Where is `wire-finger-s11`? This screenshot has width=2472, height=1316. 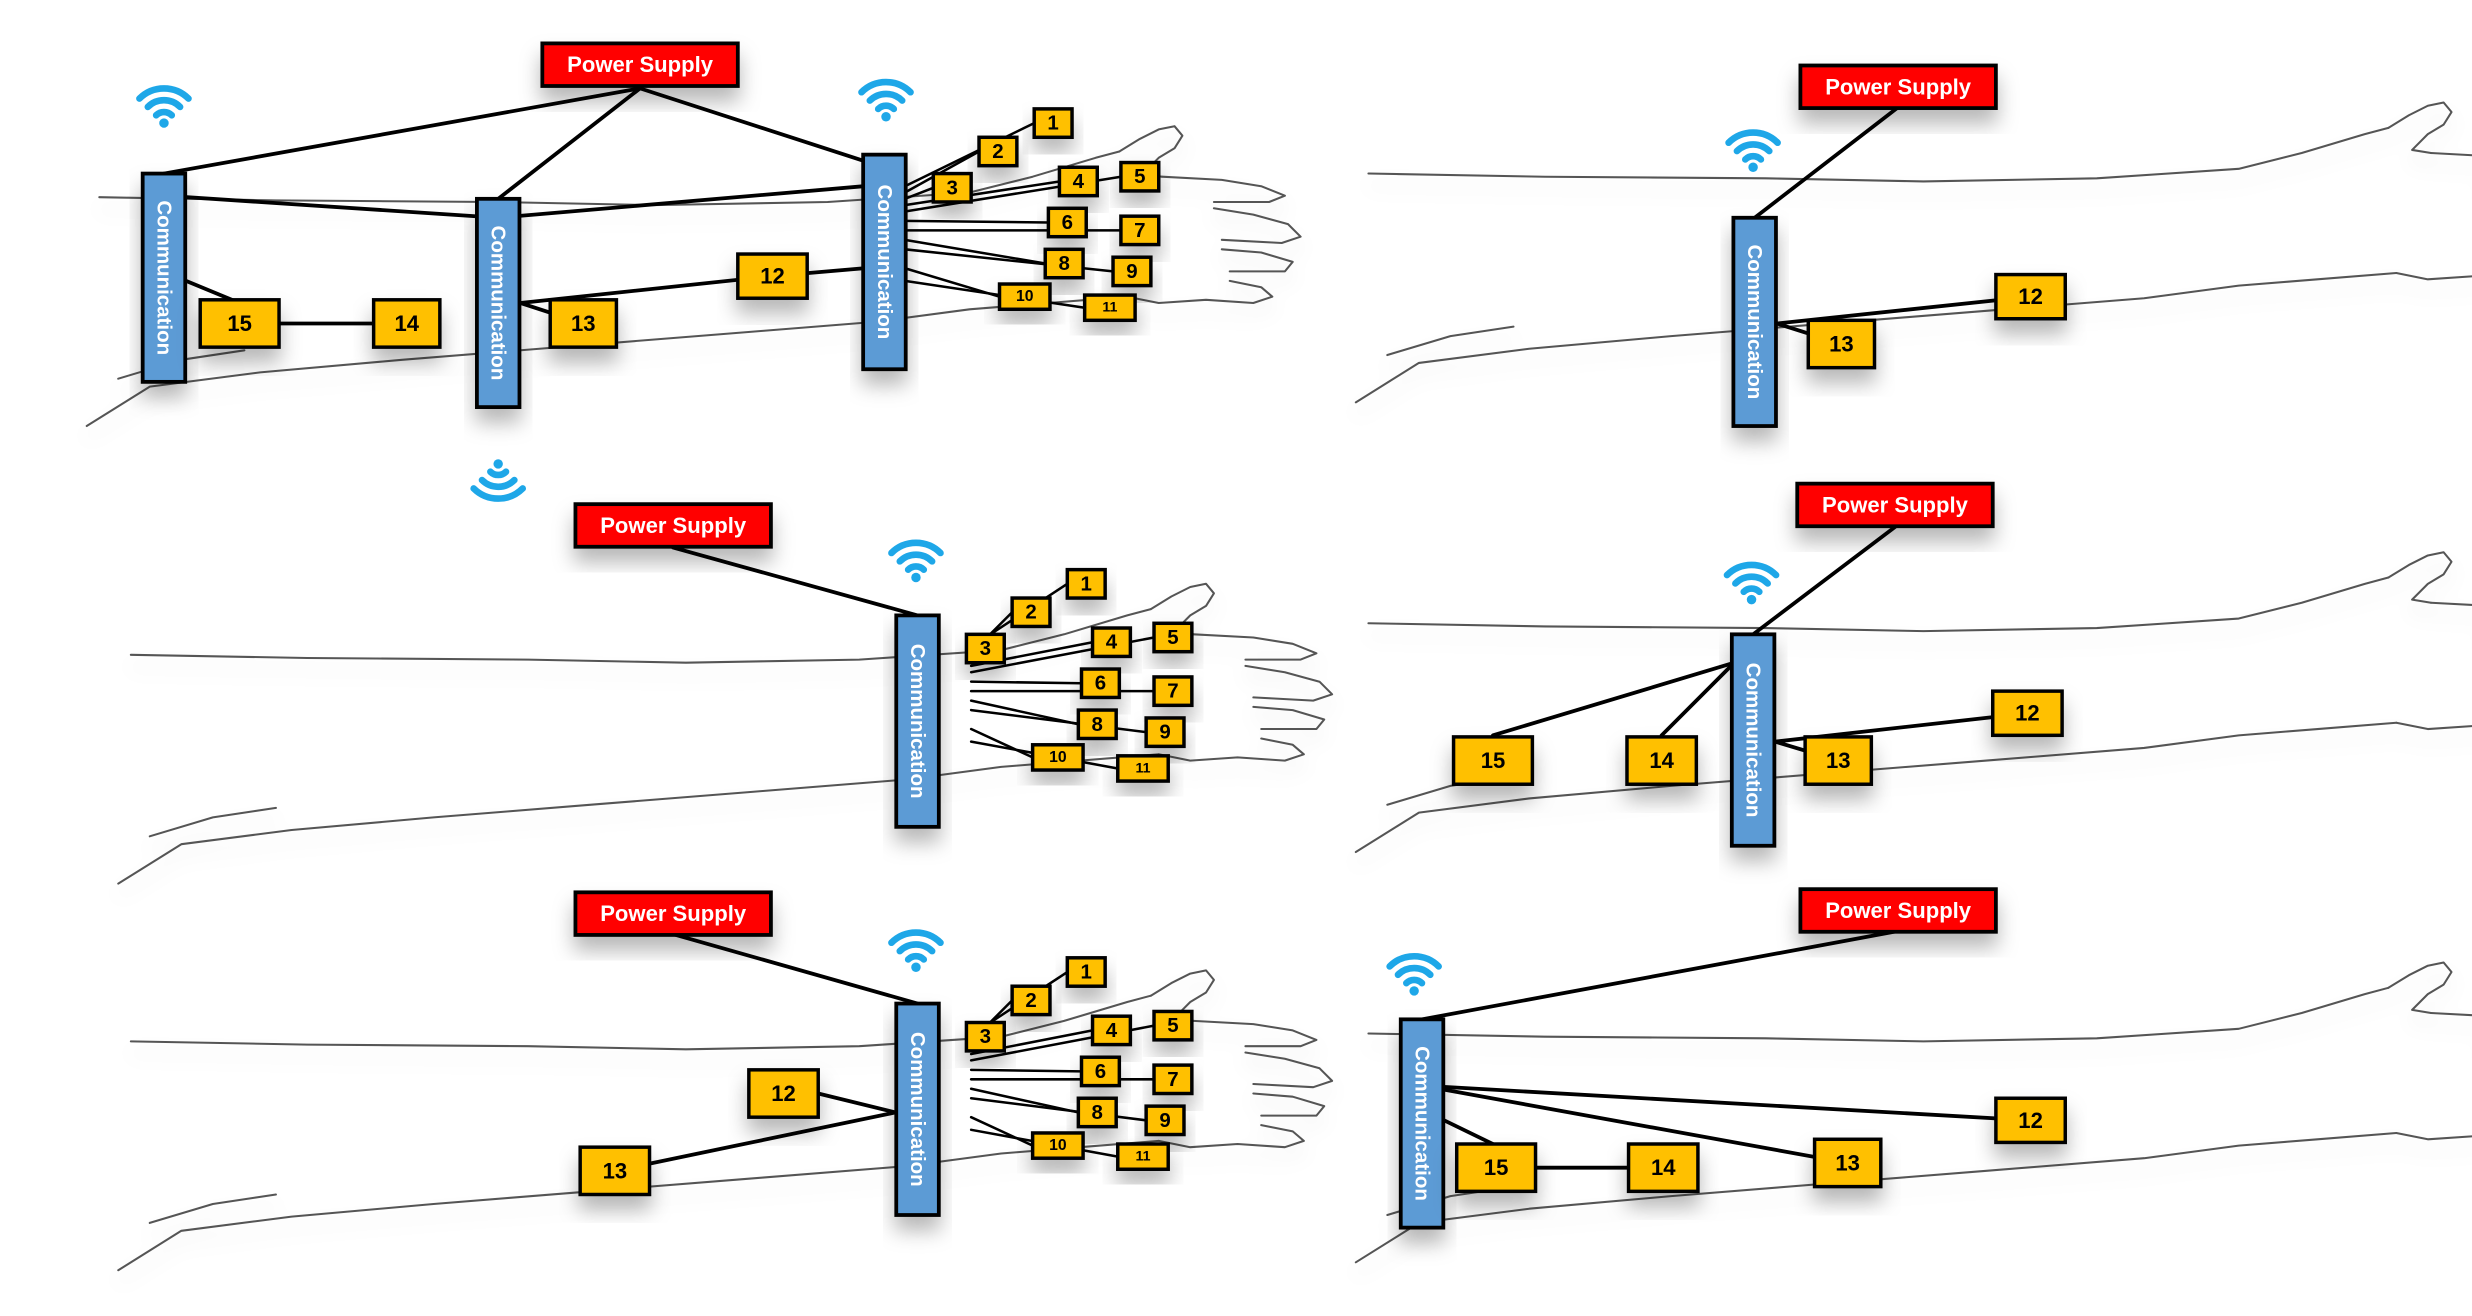
wire-finger-s11 is located at coordinates (994, 294).